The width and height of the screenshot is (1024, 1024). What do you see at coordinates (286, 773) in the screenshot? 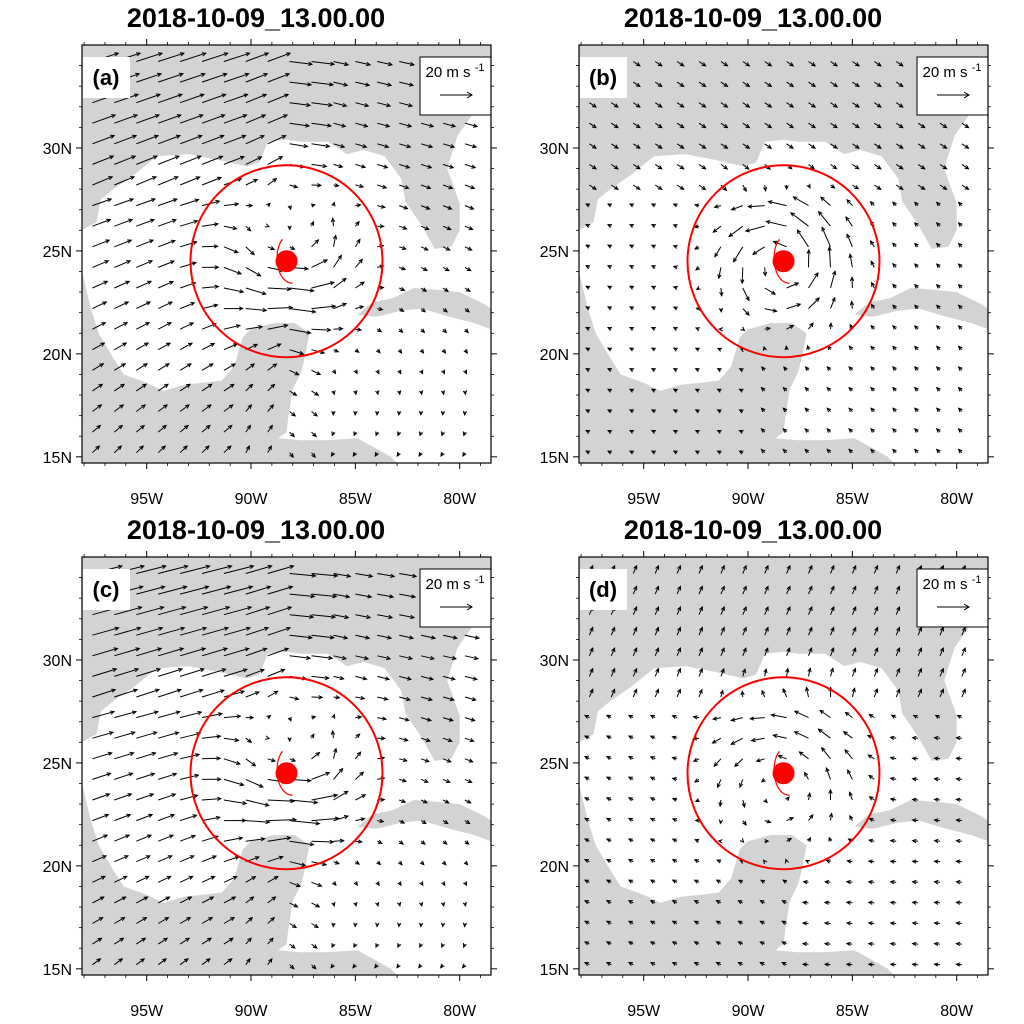
I see `storm-radius-circle` at bounding box center [286, 773].